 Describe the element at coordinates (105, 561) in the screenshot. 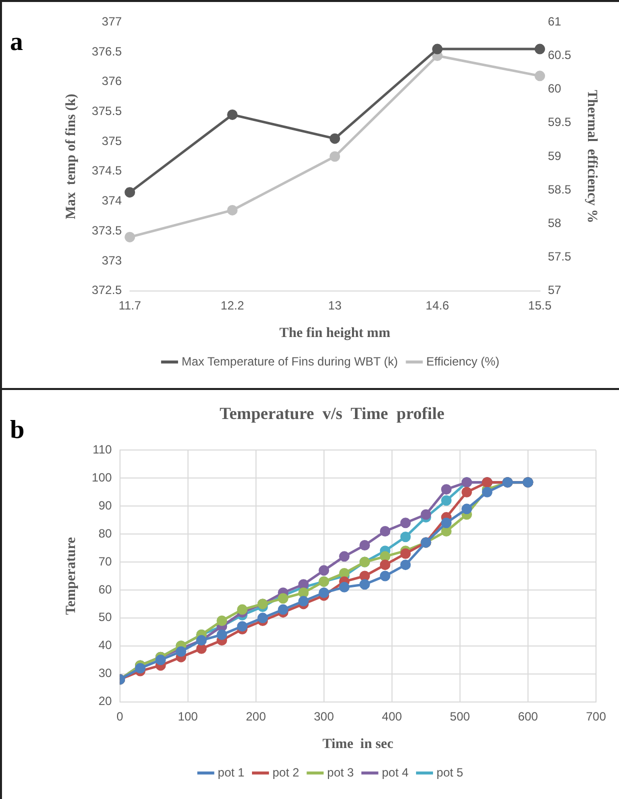

I see `y-tick-label: 70` at that location.